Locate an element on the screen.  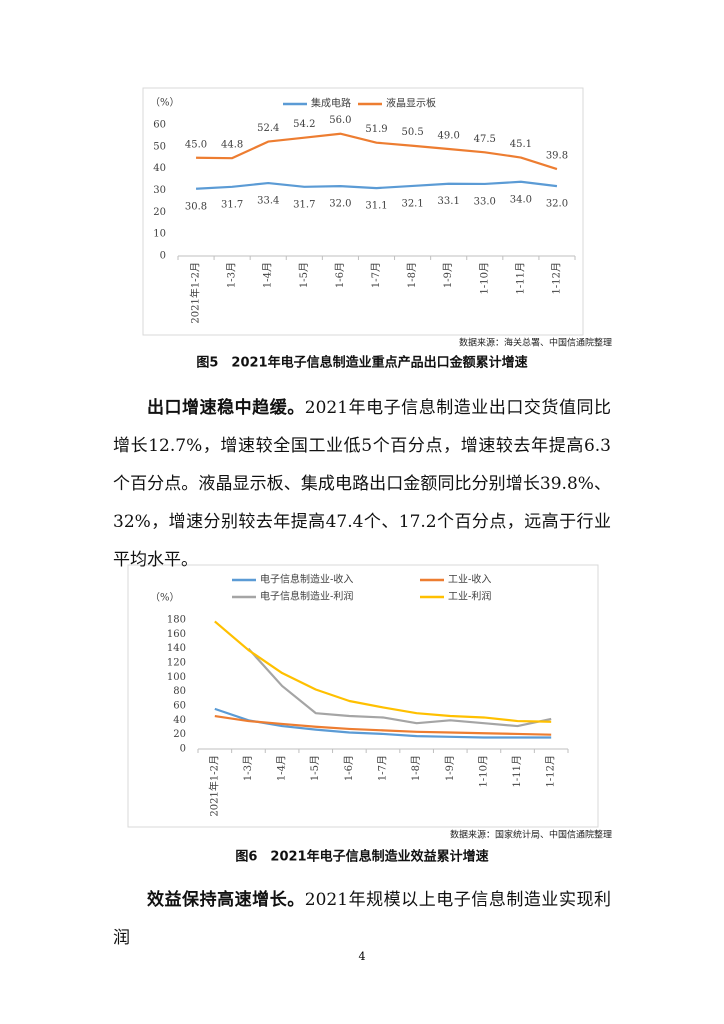
data-label: 34.0 is located at coordinates (521, 199).